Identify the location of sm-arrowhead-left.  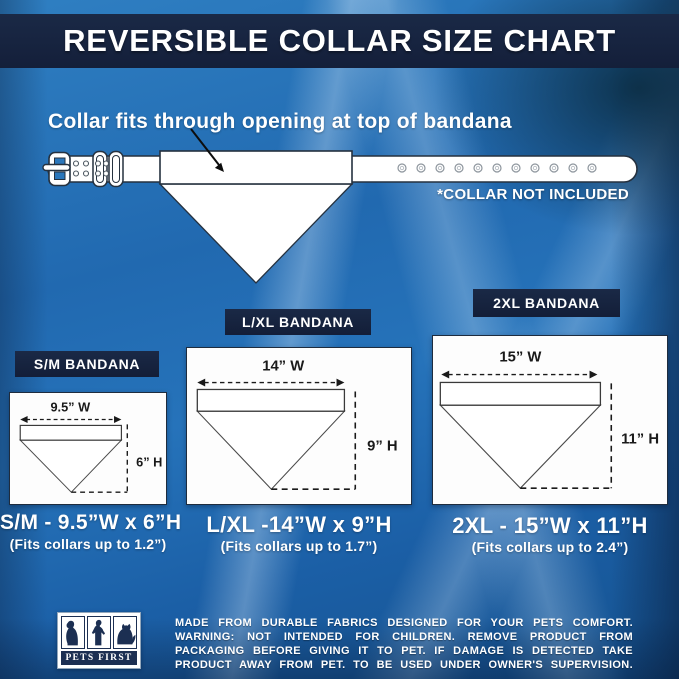
(24, 419).